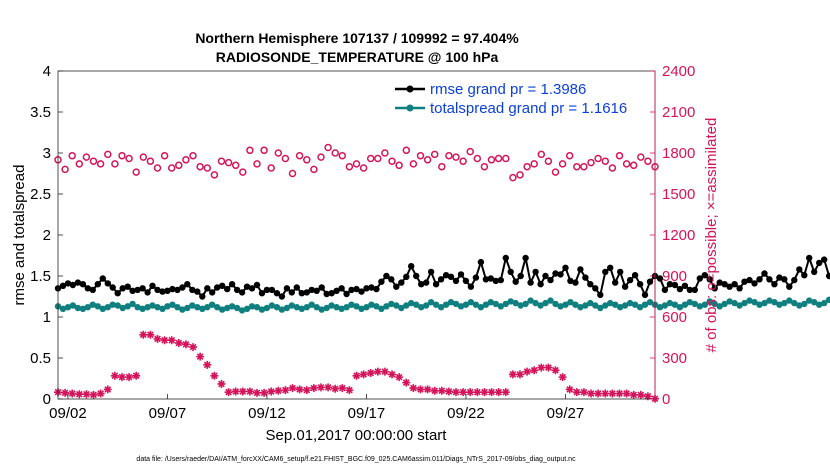 Image resolution: width=830 pixels, height=470 pixels. Describe the element at coordinates (68, 413) in the screenshot. I see `x-tick-label: 09/02` at that location.